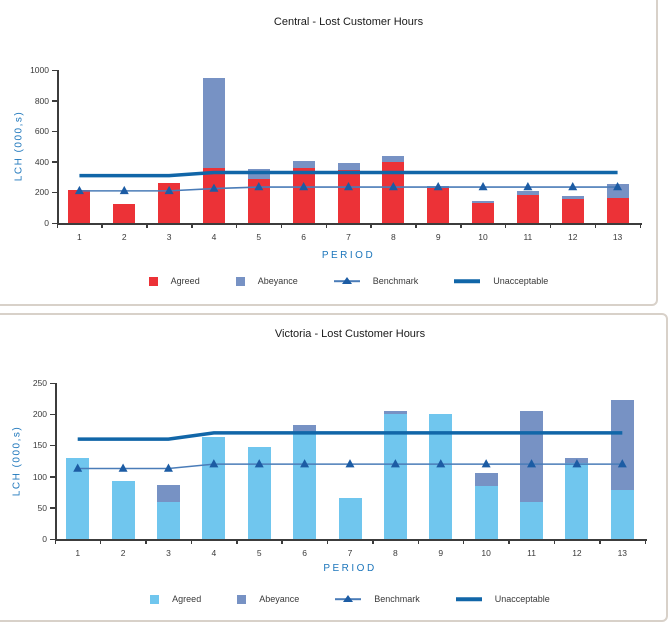  I want to click on x-tick-label: 7, so click(350, 553).